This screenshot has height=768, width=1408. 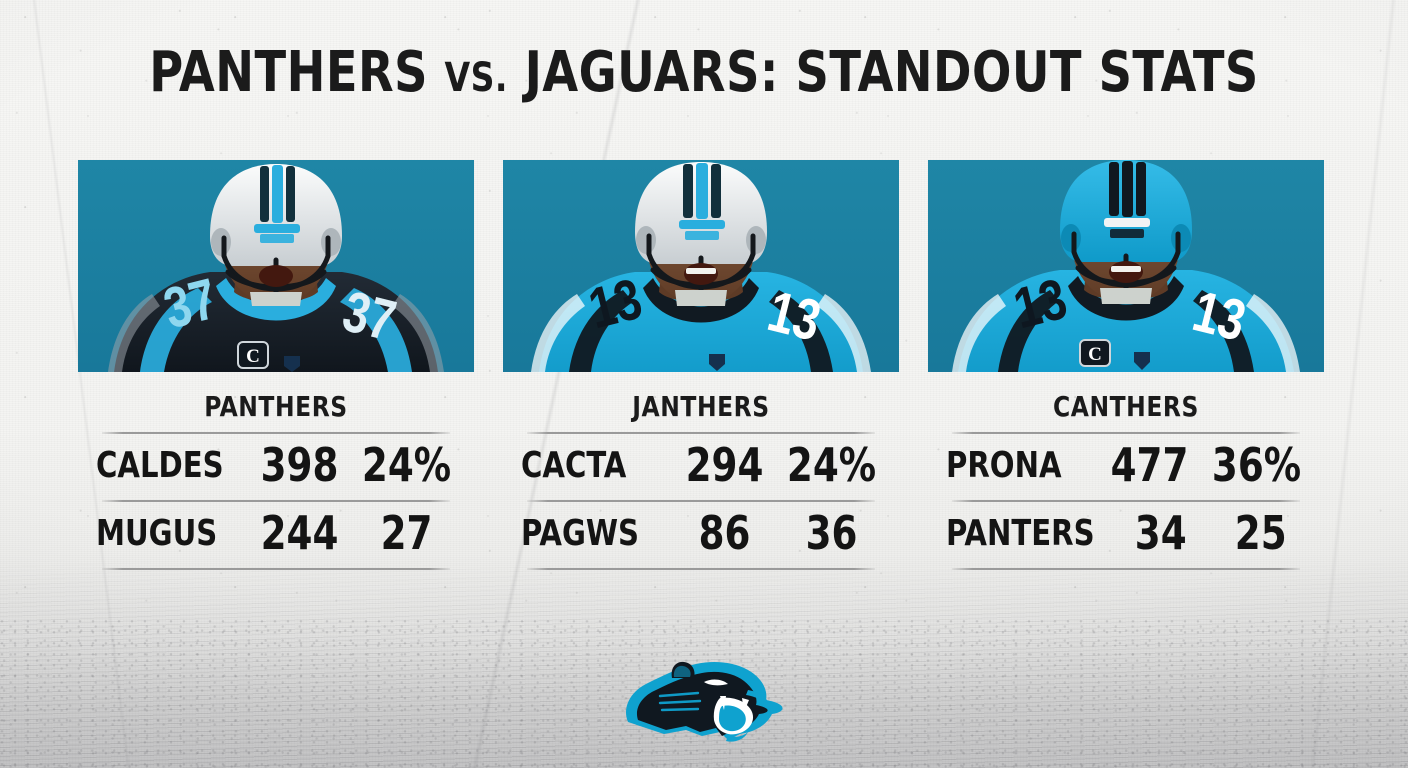 I want to click on player-name: CACTA, so click(x=574, y=465).